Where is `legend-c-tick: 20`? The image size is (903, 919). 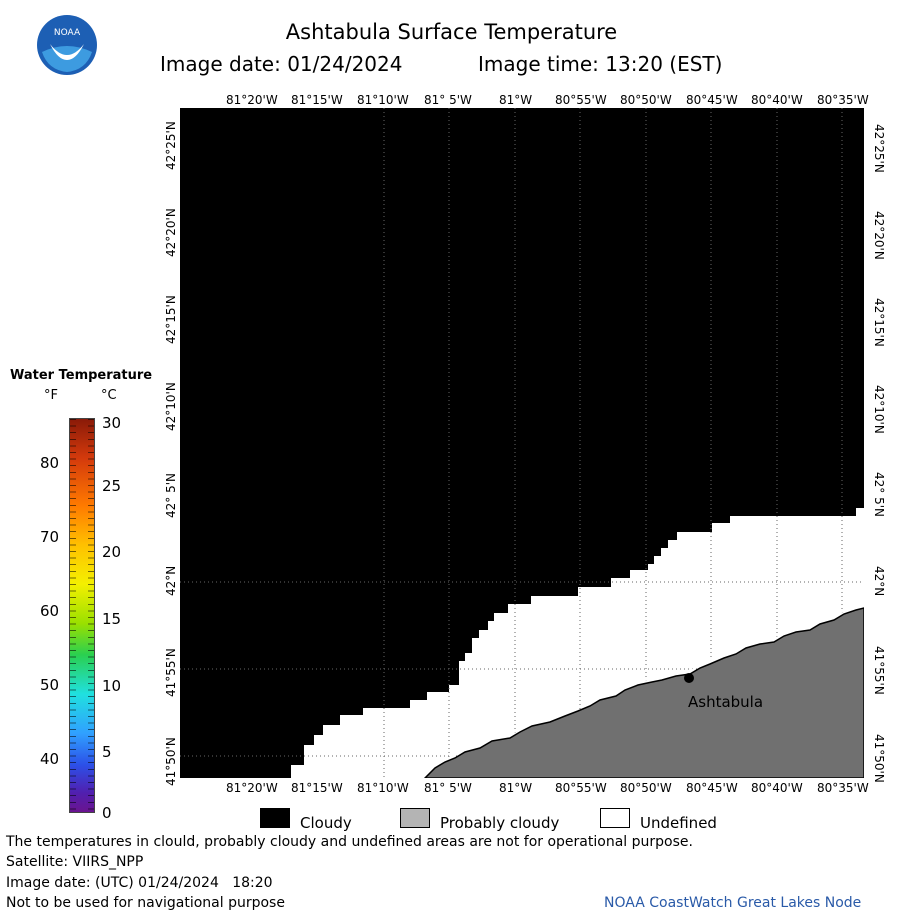
legend-c-tick: 20 is located at coordinates (112, 552).